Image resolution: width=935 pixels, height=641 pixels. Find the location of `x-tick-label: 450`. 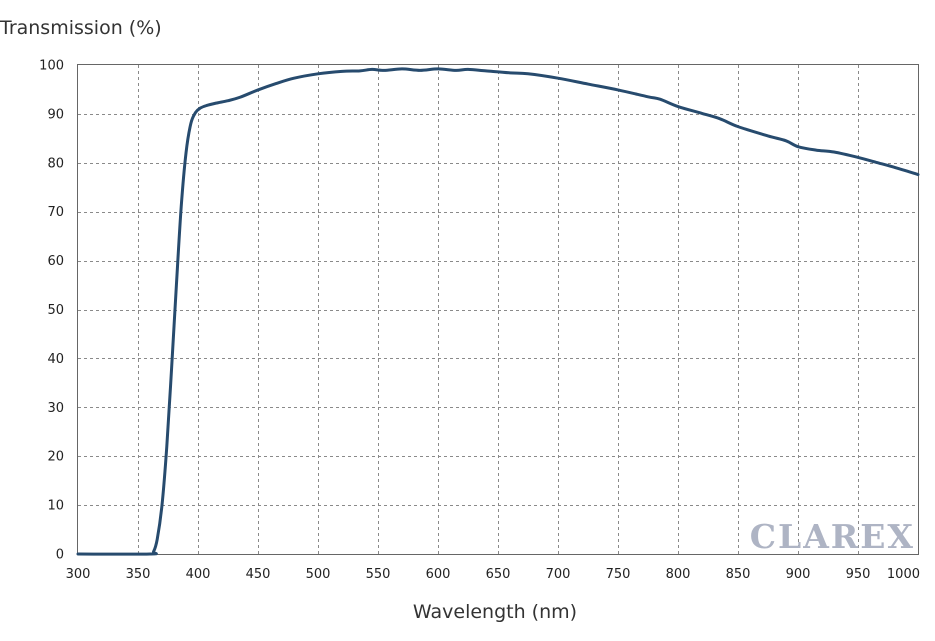

x-tick-label: 450 is located at coordinates (258, 574).